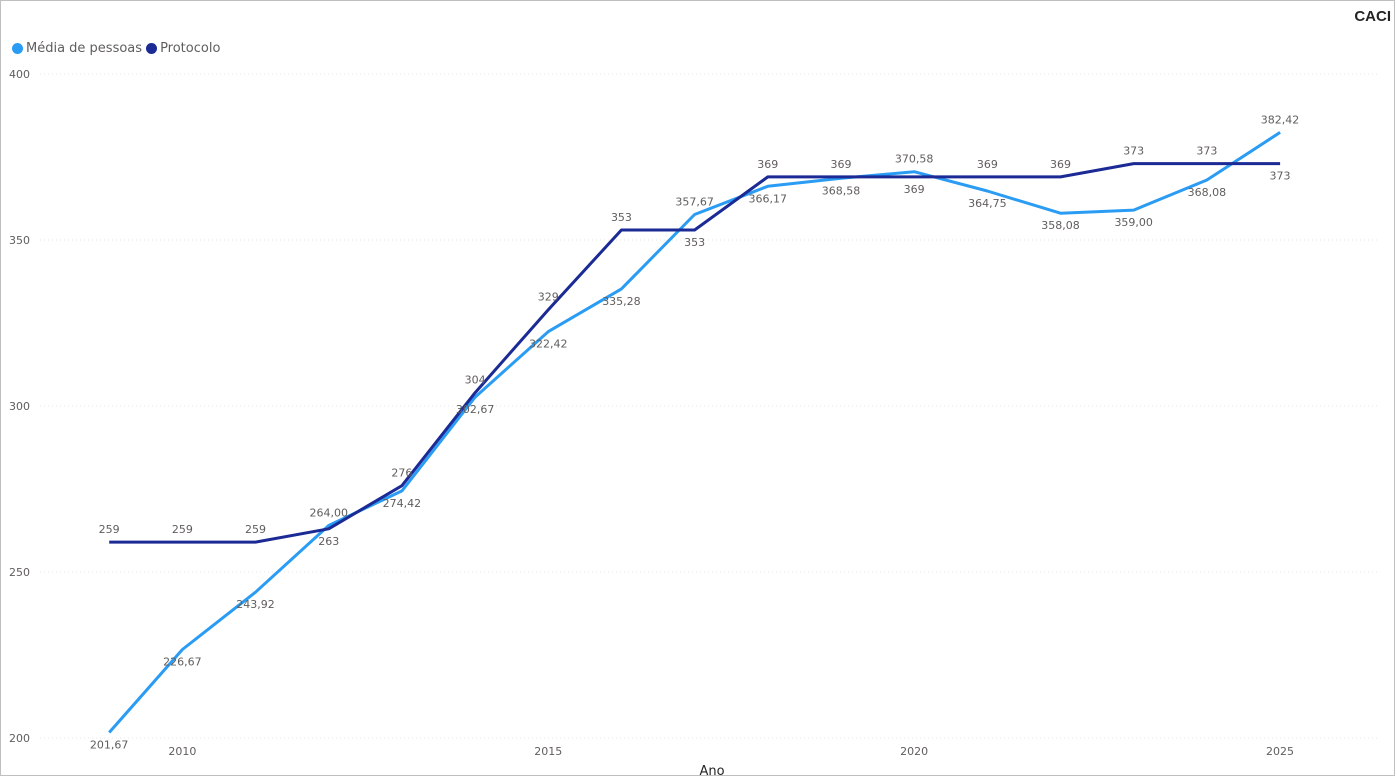  Describe the element at coordinates (1060, 225) in the screenshot. I see `data-label-media: 358,08` at that location.